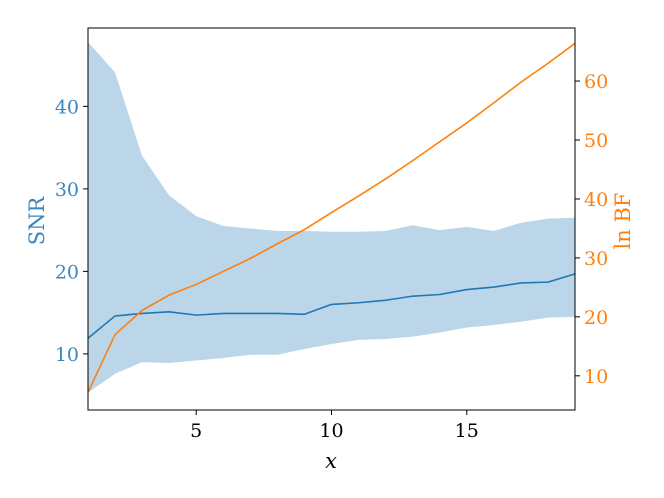 The height and width of the screenshot is (498, 664). What do you see at coordinates (596, 318) in the screenshot?
I see `right-y-tick-label: 20` at bounding box center [596, 318].